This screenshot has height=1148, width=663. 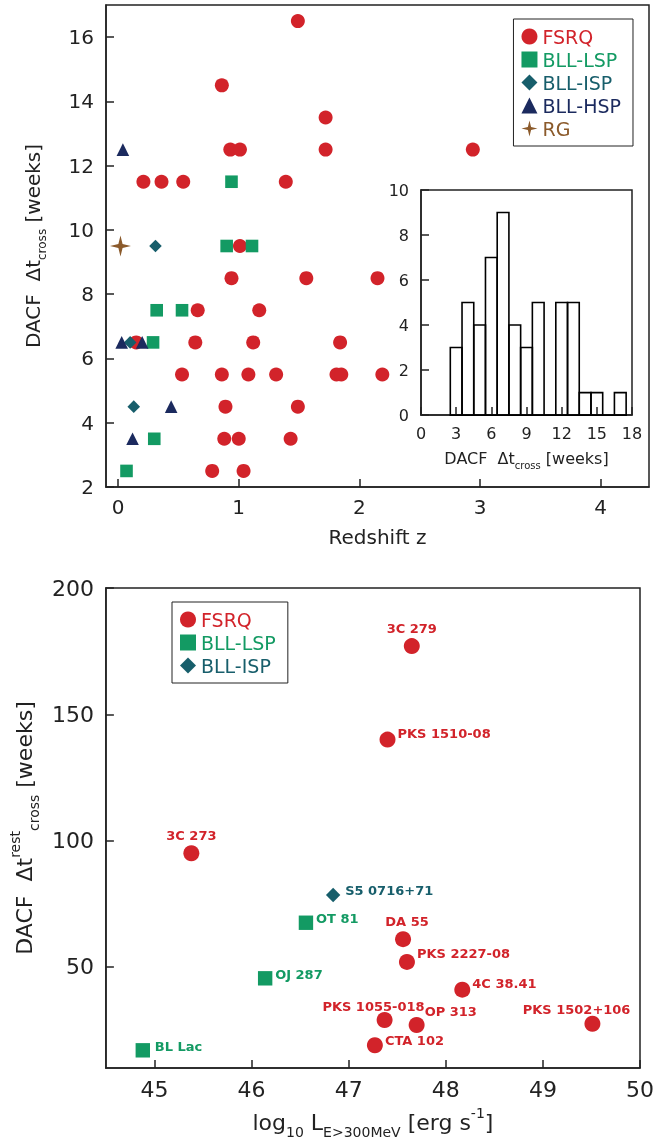 What do you see at coordinates (299, 974) in the screenshot?
I see `annotation: OJ 287` at bounding box center [299, 974].